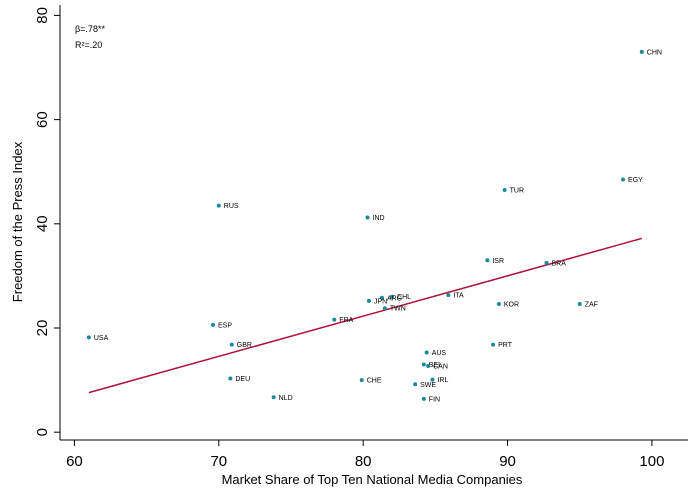 This screenshot has height=491, width=688. I want to click on data-point-aus: AUS, so click(435, 353).